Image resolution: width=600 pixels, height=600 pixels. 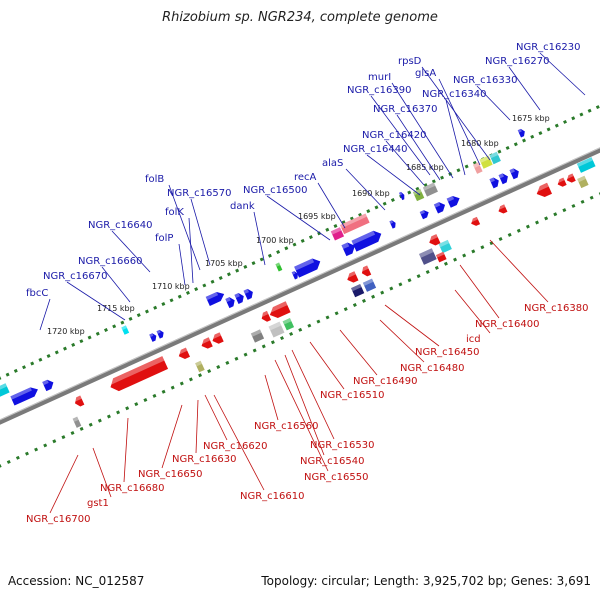 I want to click on forward-gene-label: NGR_c16330, so click(x=485, y=80).